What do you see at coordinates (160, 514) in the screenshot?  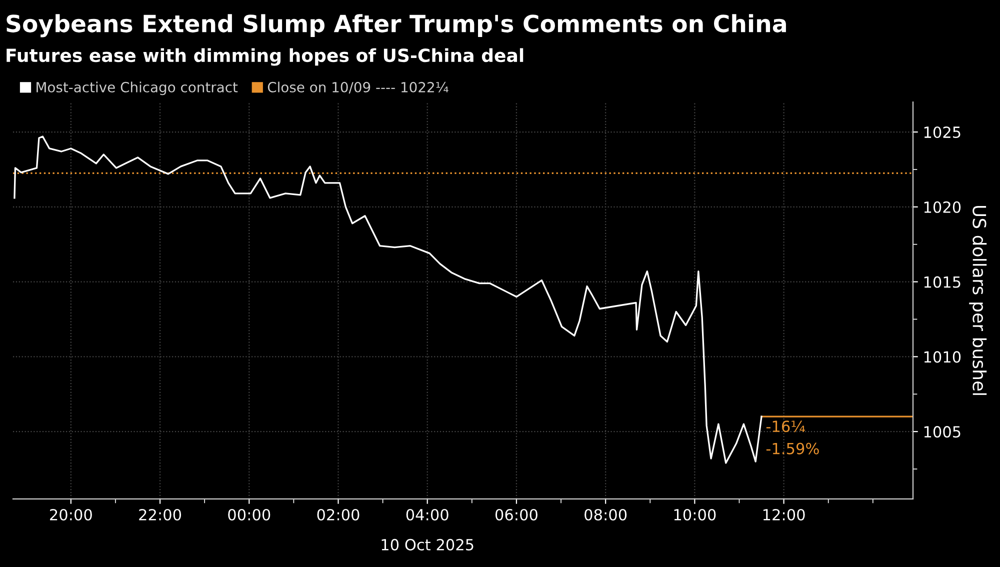 I see `x-tick-label: 22:00` at bounding box center [160, 514].